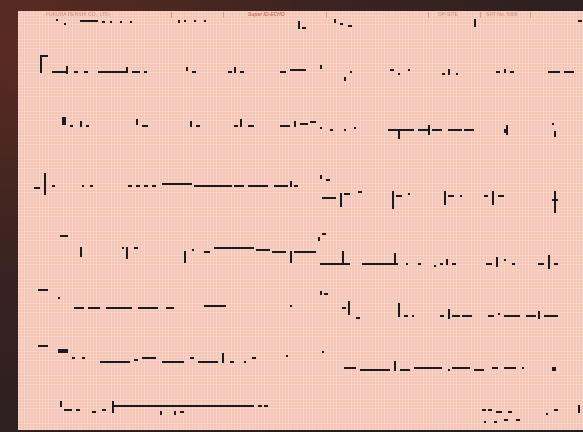 The width and height of the screenshot is (583, 432). What do you see at coordinates (502, 15) in the screenshot?
I see `serial-label: SRT No. 5988` at bounding box center [502, 15].